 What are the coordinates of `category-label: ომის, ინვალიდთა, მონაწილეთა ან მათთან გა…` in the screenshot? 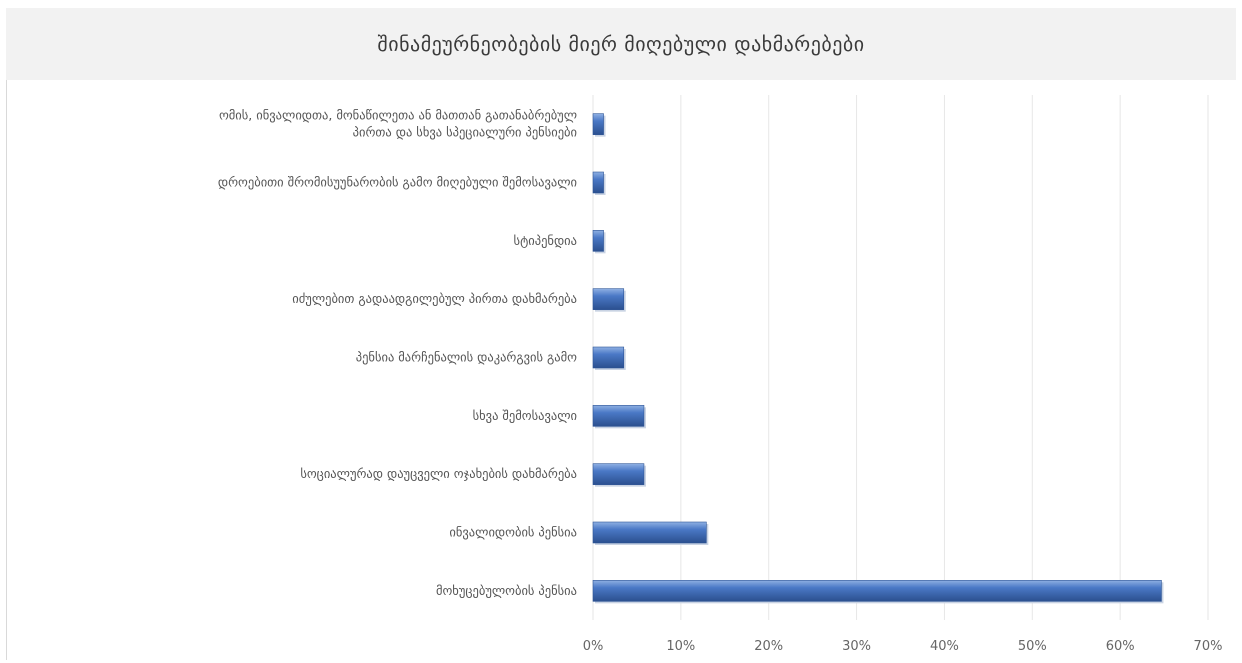 It's located at (398, 115).